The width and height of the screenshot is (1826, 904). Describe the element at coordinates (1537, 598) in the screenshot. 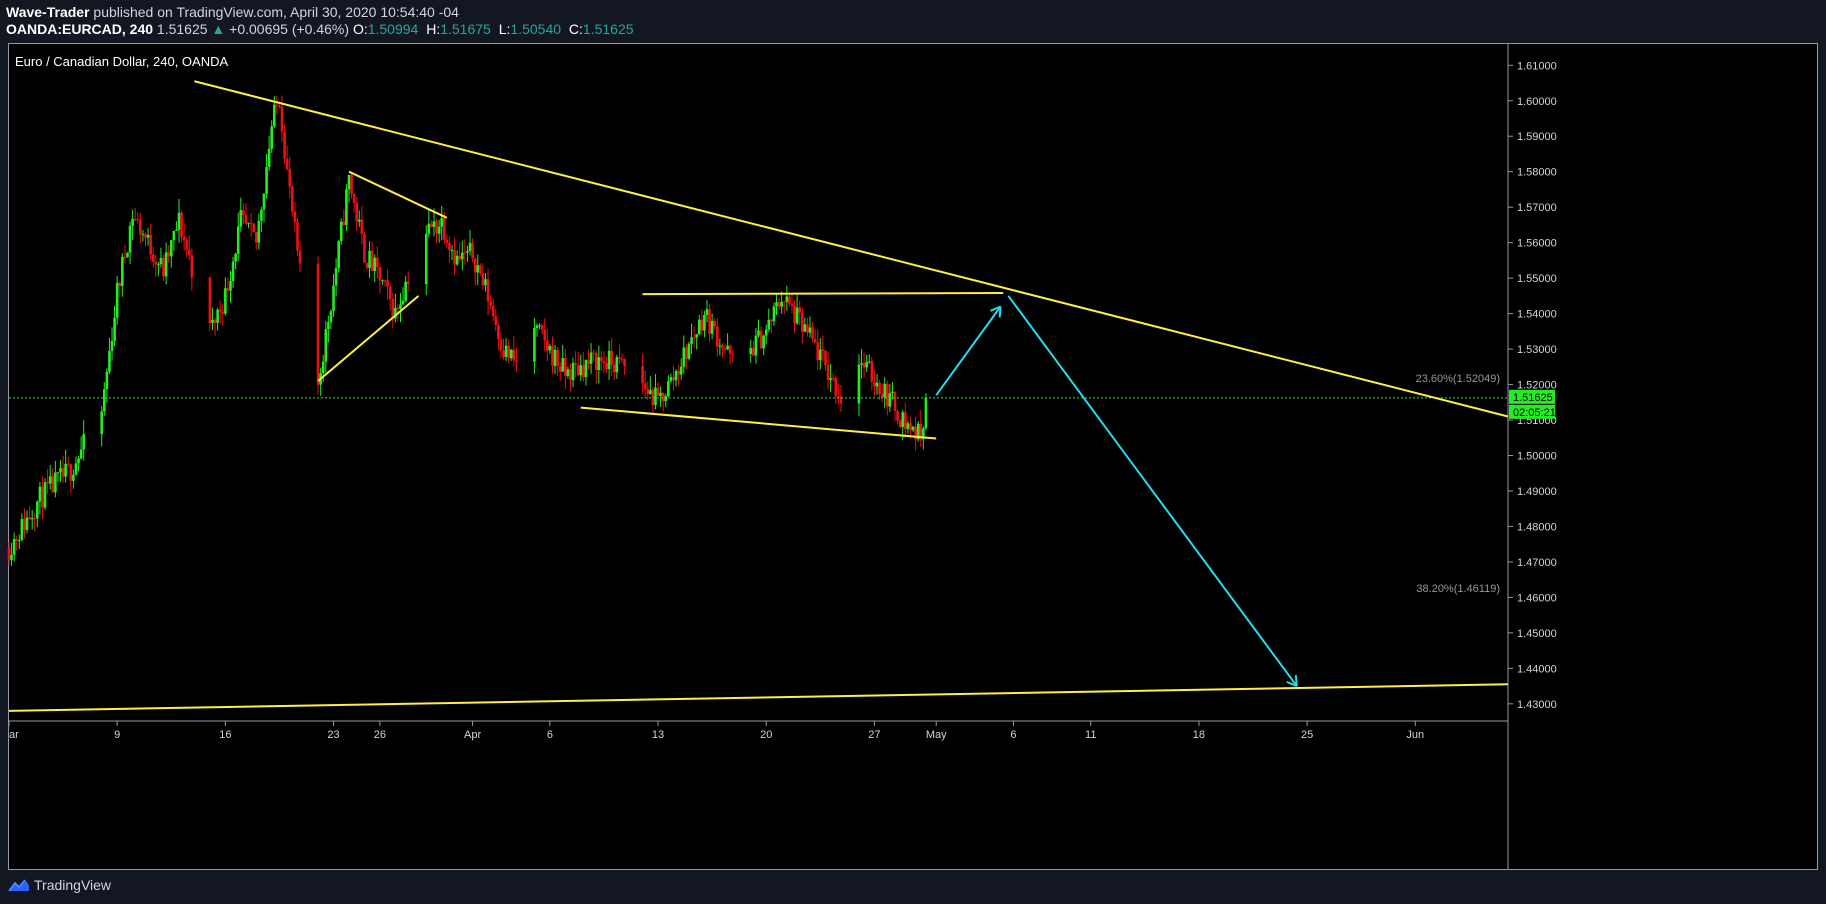

I see `price-tick-label: 1.46000` at that location.